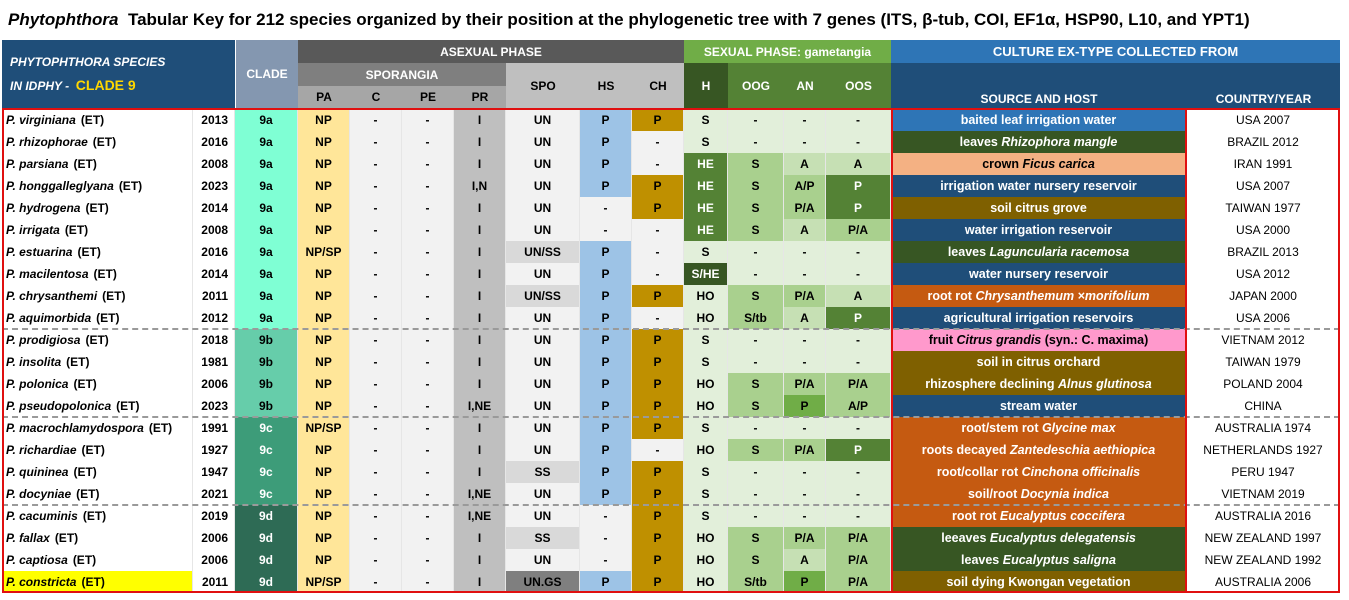 Image resolution: width=1349 pixels, height=600 pixels. What do you see at coordinates (543, 582) in the screenshot?
I see `spo-cell: UN.GS` at bounding box center [543, 582].